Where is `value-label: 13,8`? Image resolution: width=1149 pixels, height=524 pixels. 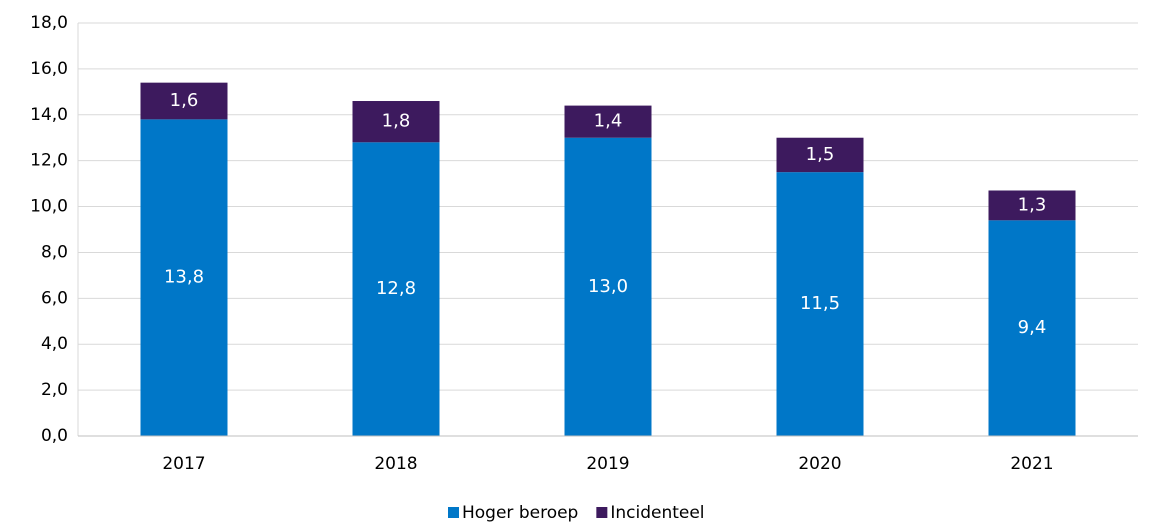 value-label: 13,8 is located at coordinates (184, 277).